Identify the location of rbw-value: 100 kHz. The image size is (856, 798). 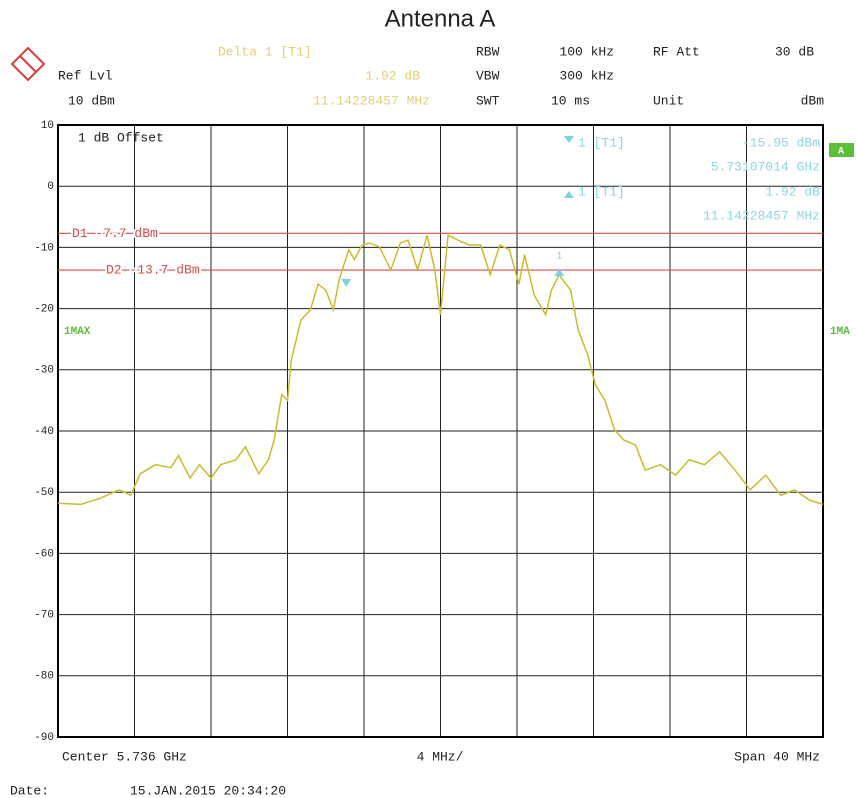
(586, 51).